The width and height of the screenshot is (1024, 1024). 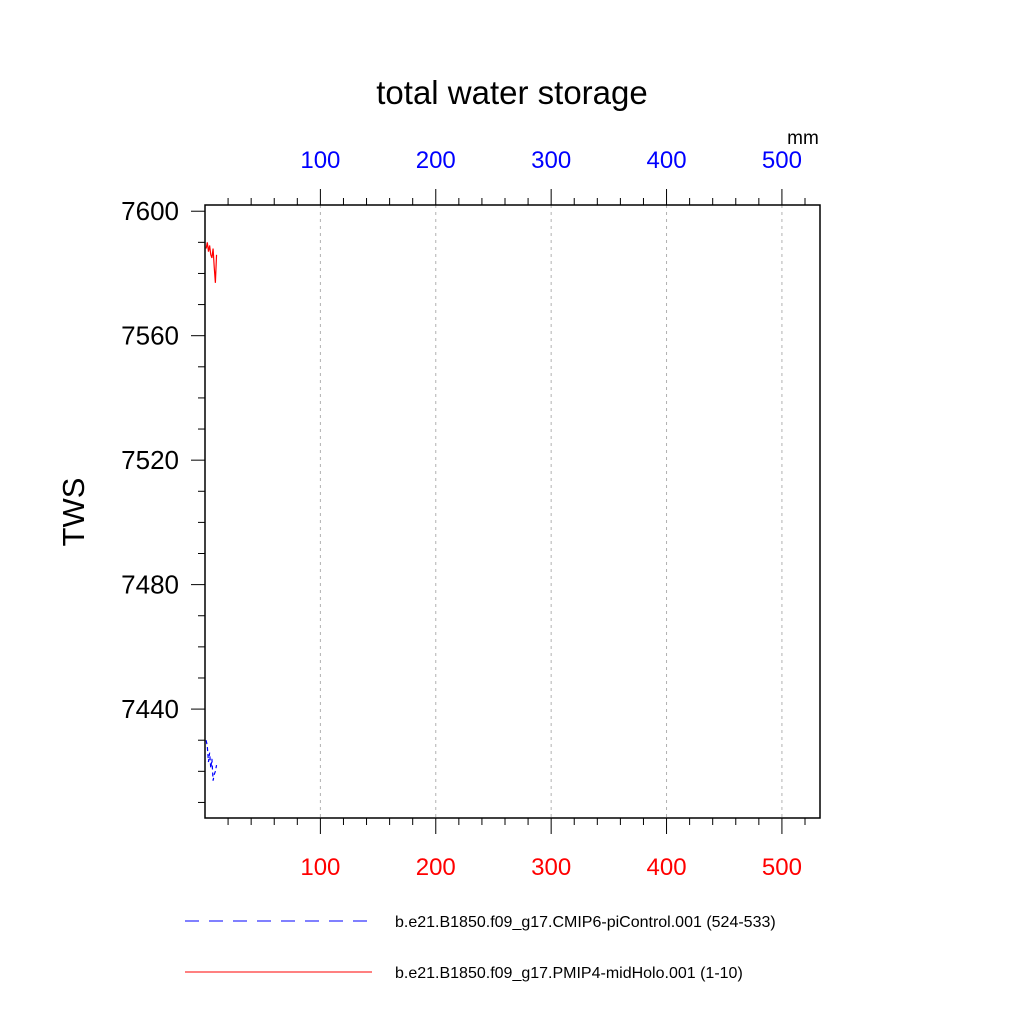 I want to click on top-axis-units: mm, so click(x=803, y=138).